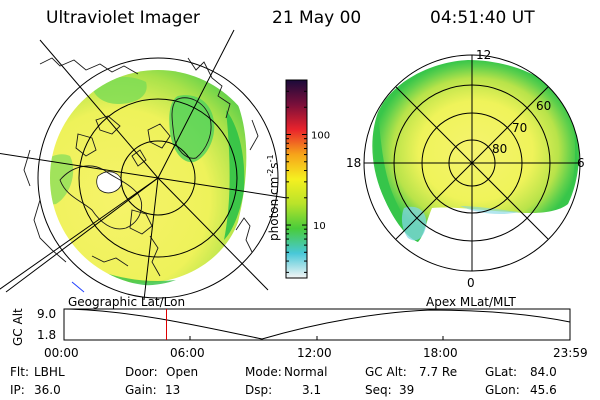 This screenshot has width=600, height=400. Describe the element at coordinates (46, 314) in the screenshot. I see `y-tick-9: 9.0` at that location.